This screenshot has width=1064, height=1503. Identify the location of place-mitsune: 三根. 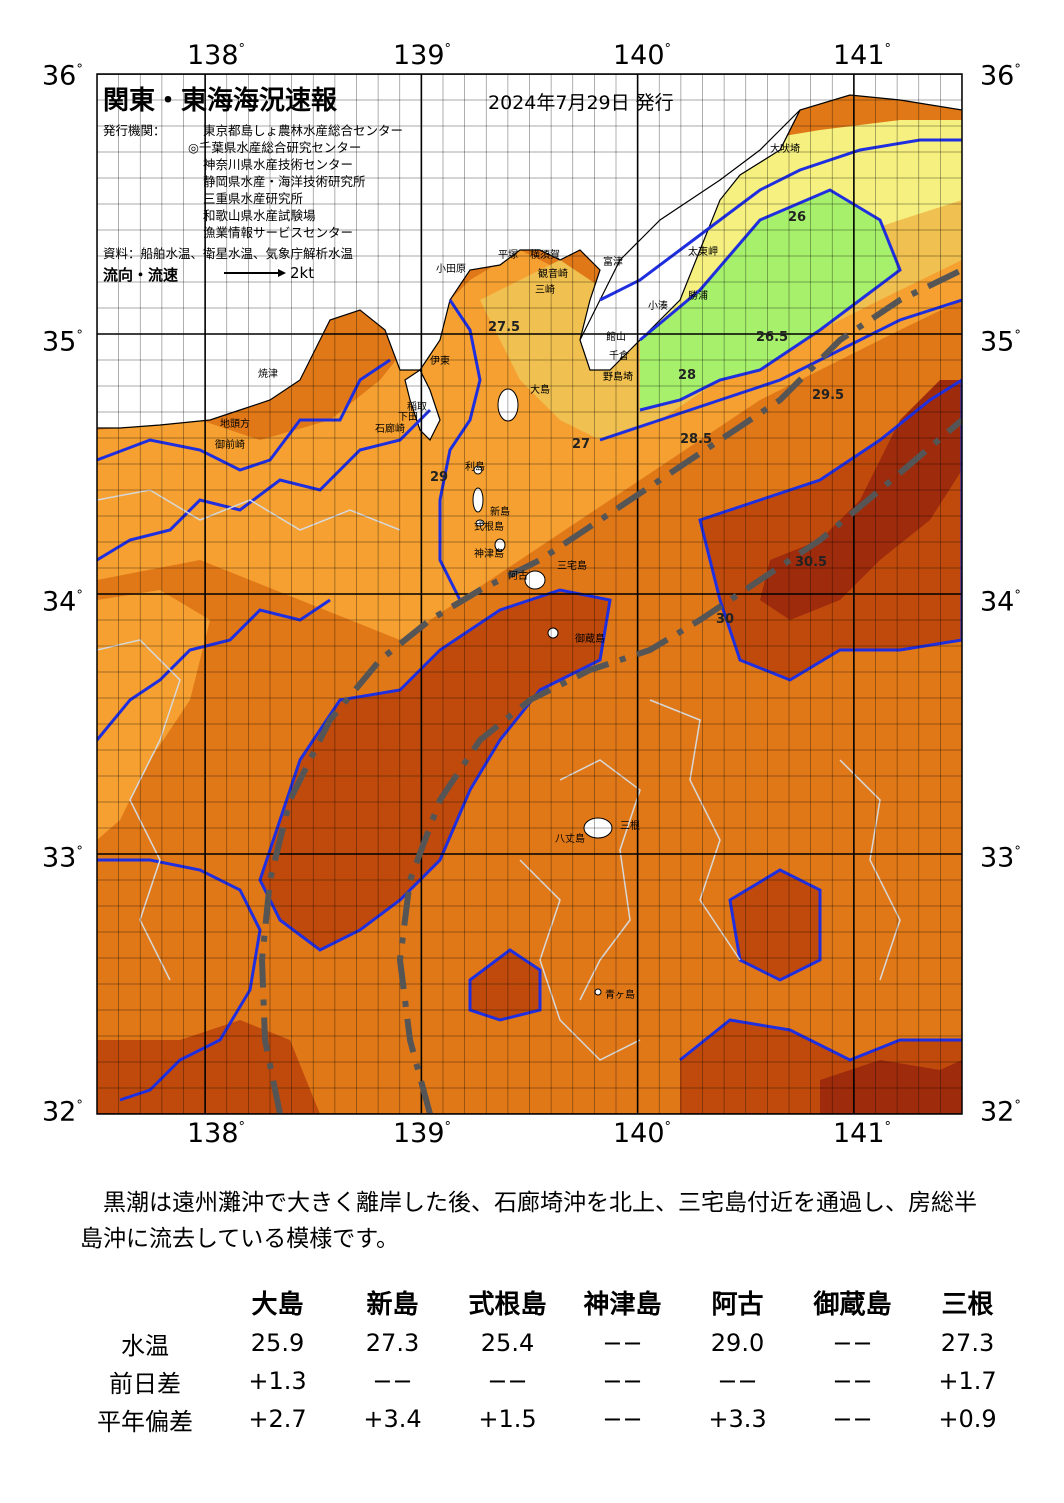
(630, 826).